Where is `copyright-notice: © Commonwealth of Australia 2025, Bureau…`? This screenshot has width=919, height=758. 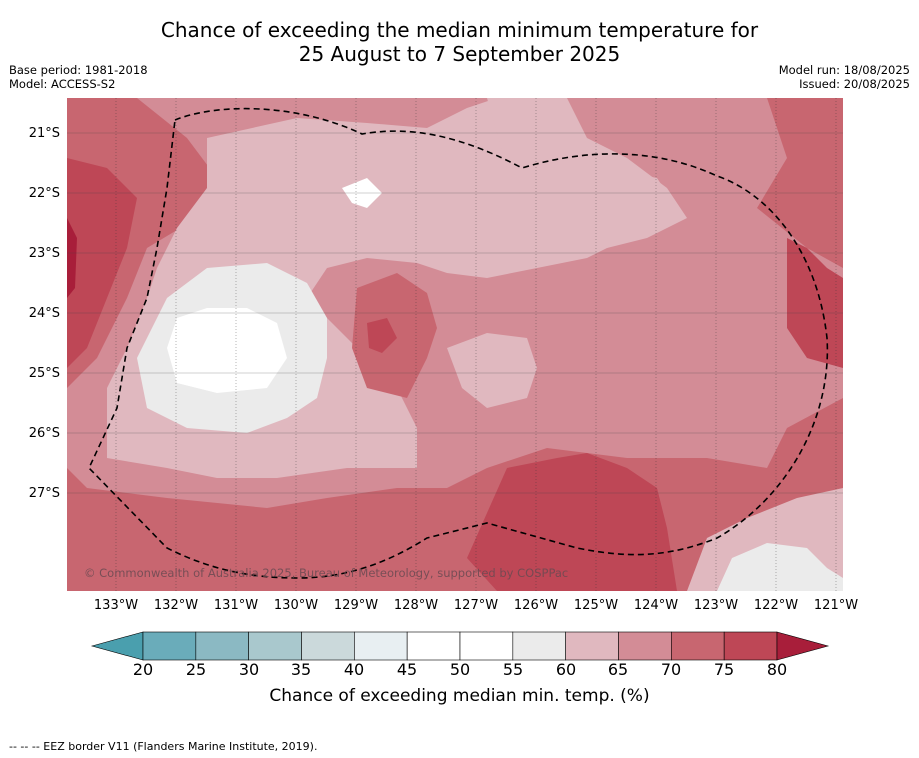 copyright-notice: © Commonwealth of Australia 2025, Bureau… is located at coordinates (326, 573).